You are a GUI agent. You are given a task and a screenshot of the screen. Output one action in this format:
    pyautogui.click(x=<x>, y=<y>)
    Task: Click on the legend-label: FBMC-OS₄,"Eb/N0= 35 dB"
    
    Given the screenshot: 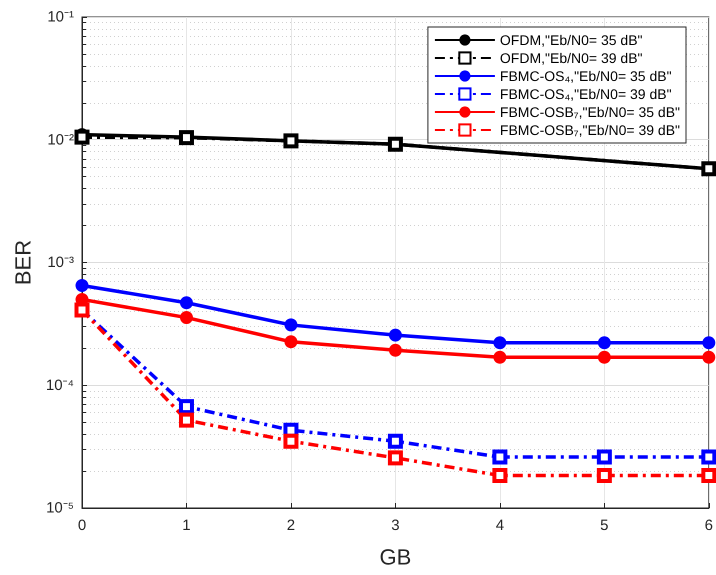 What is the action you would take?
    pyautogui.click(x=586, y=76)
    